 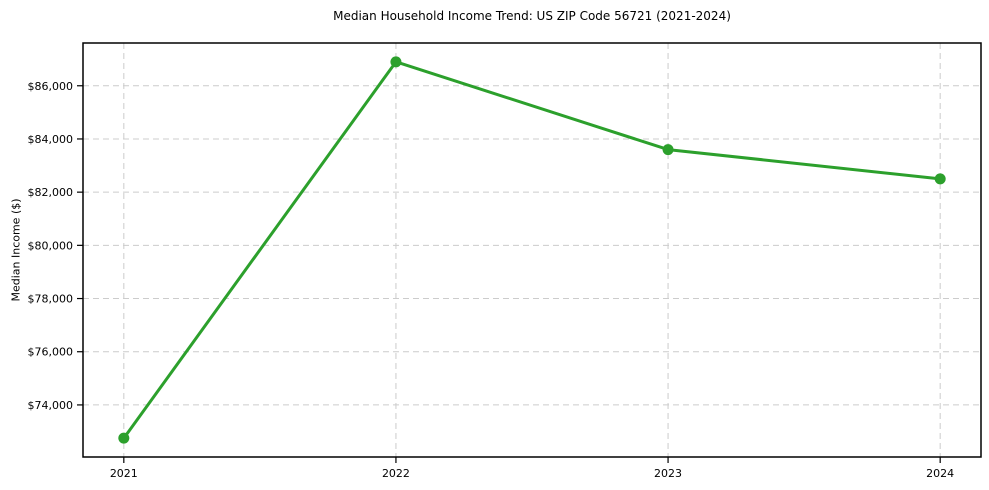 What do you see at coordinates (124, 473) in the screenshot?
I see `x-tick-label: 2021` at bounding box center [124, 473].